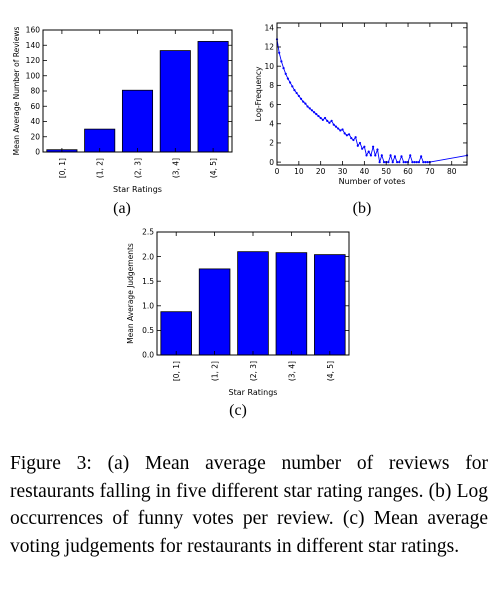 This screenshot has height=612, width=504. I want to click on y-tick-label: 8, so click(271, 85).